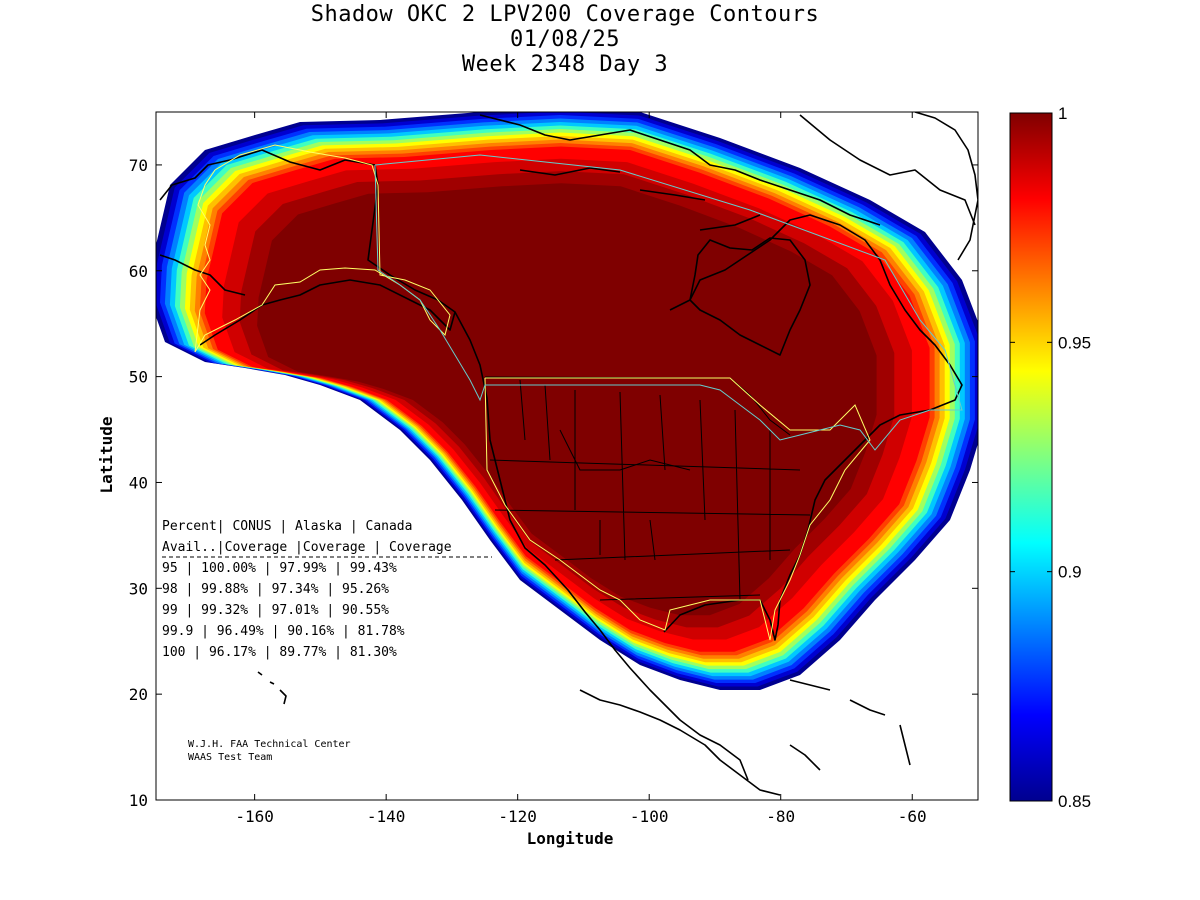 The image size is (1200, 900). I want to click on colorbar-tick-label: 0.95, so click(1074, 342).